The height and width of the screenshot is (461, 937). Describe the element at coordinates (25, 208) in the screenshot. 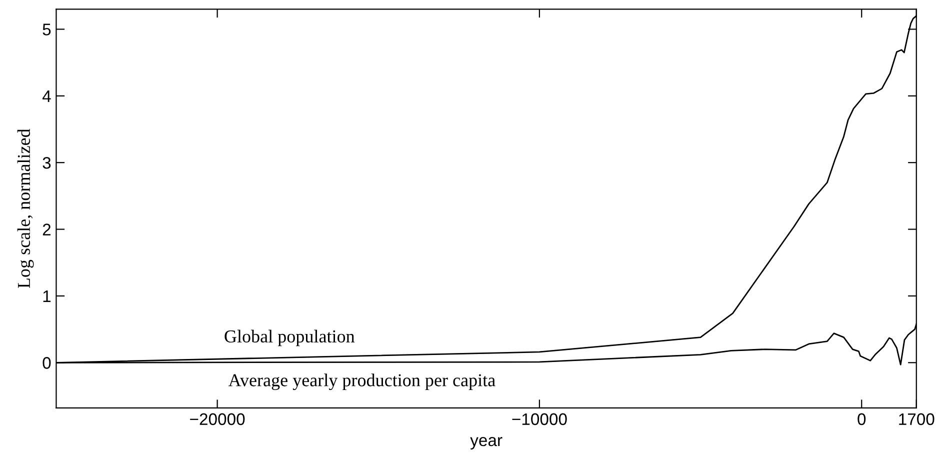

I see `y-axis-title: Log scale, normalized` at that location.